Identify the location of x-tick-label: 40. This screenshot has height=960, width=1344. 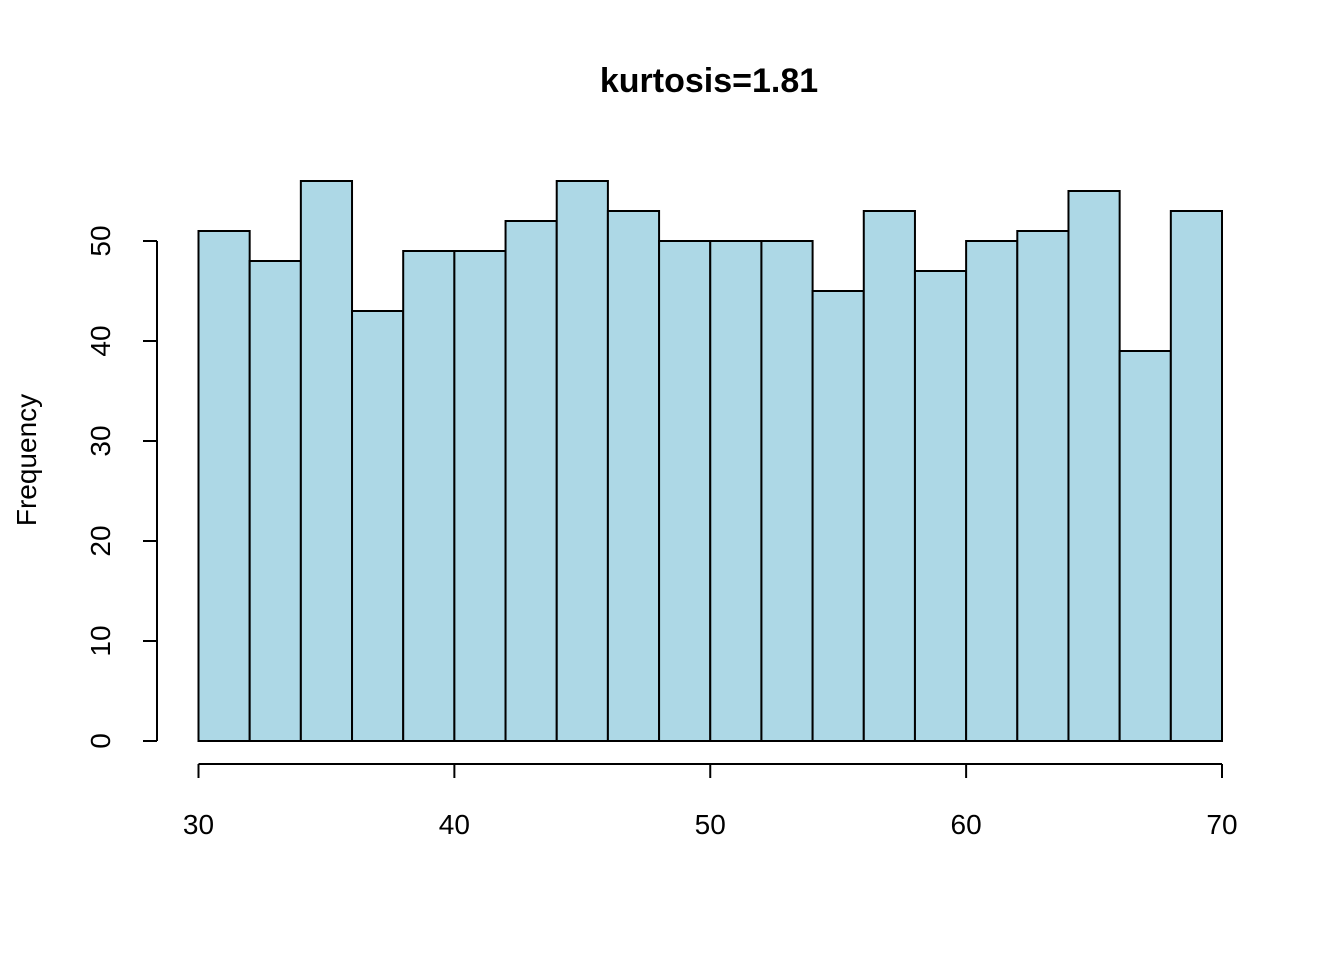
(454, 824).